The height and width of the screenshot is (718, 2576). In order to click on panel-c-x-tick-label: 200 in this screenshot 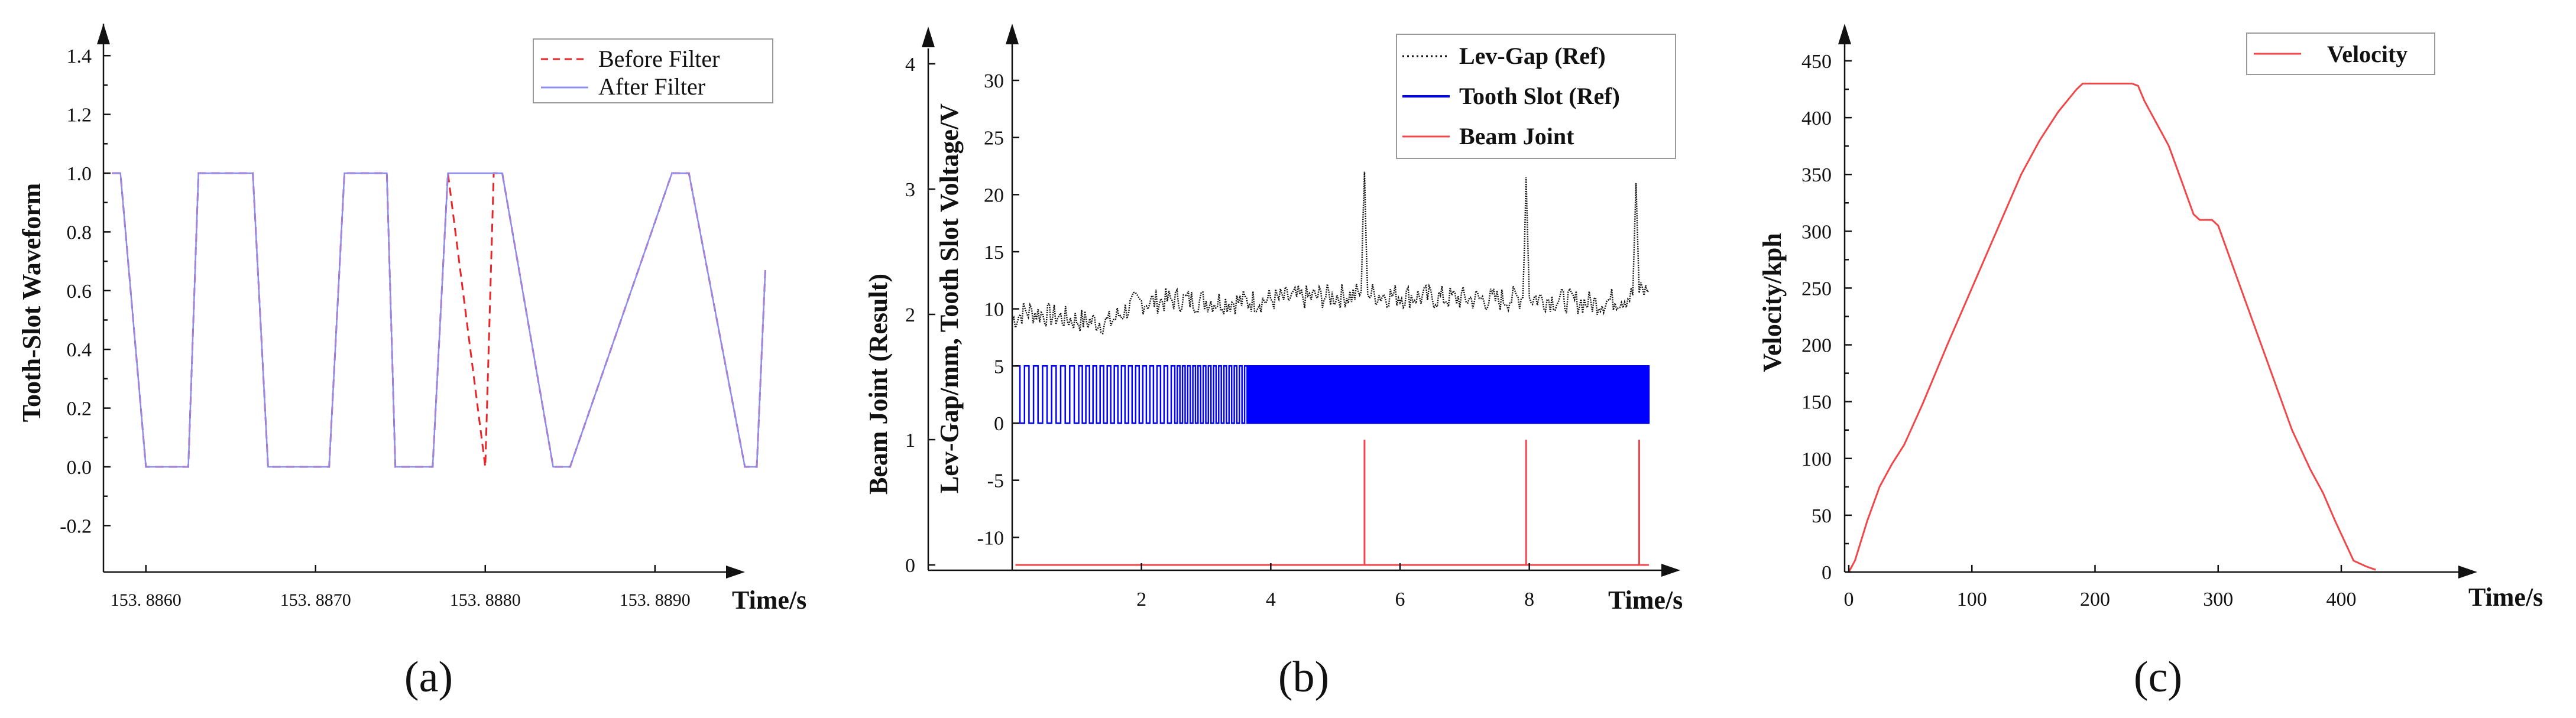, I will do `click(2095, 599)`.